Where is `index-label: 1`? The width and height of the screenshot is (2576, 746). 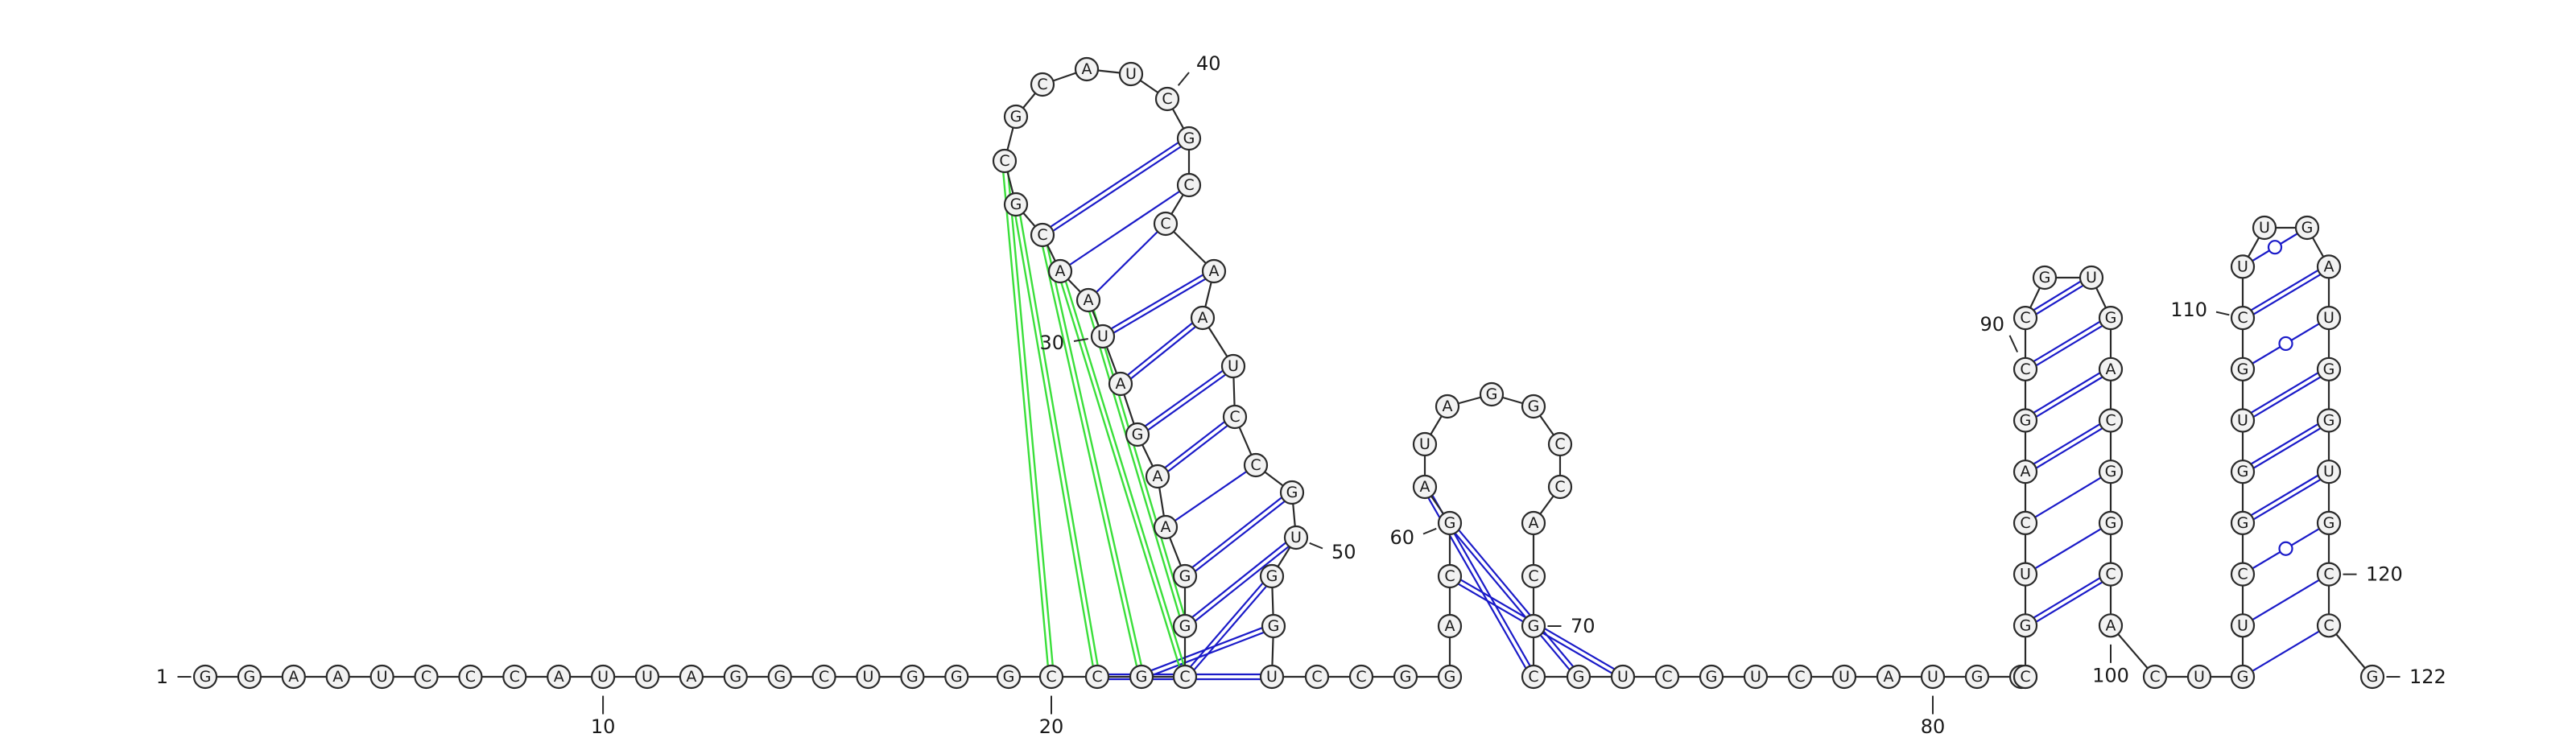 index-label: 1 is located at coordinates (162, 677).